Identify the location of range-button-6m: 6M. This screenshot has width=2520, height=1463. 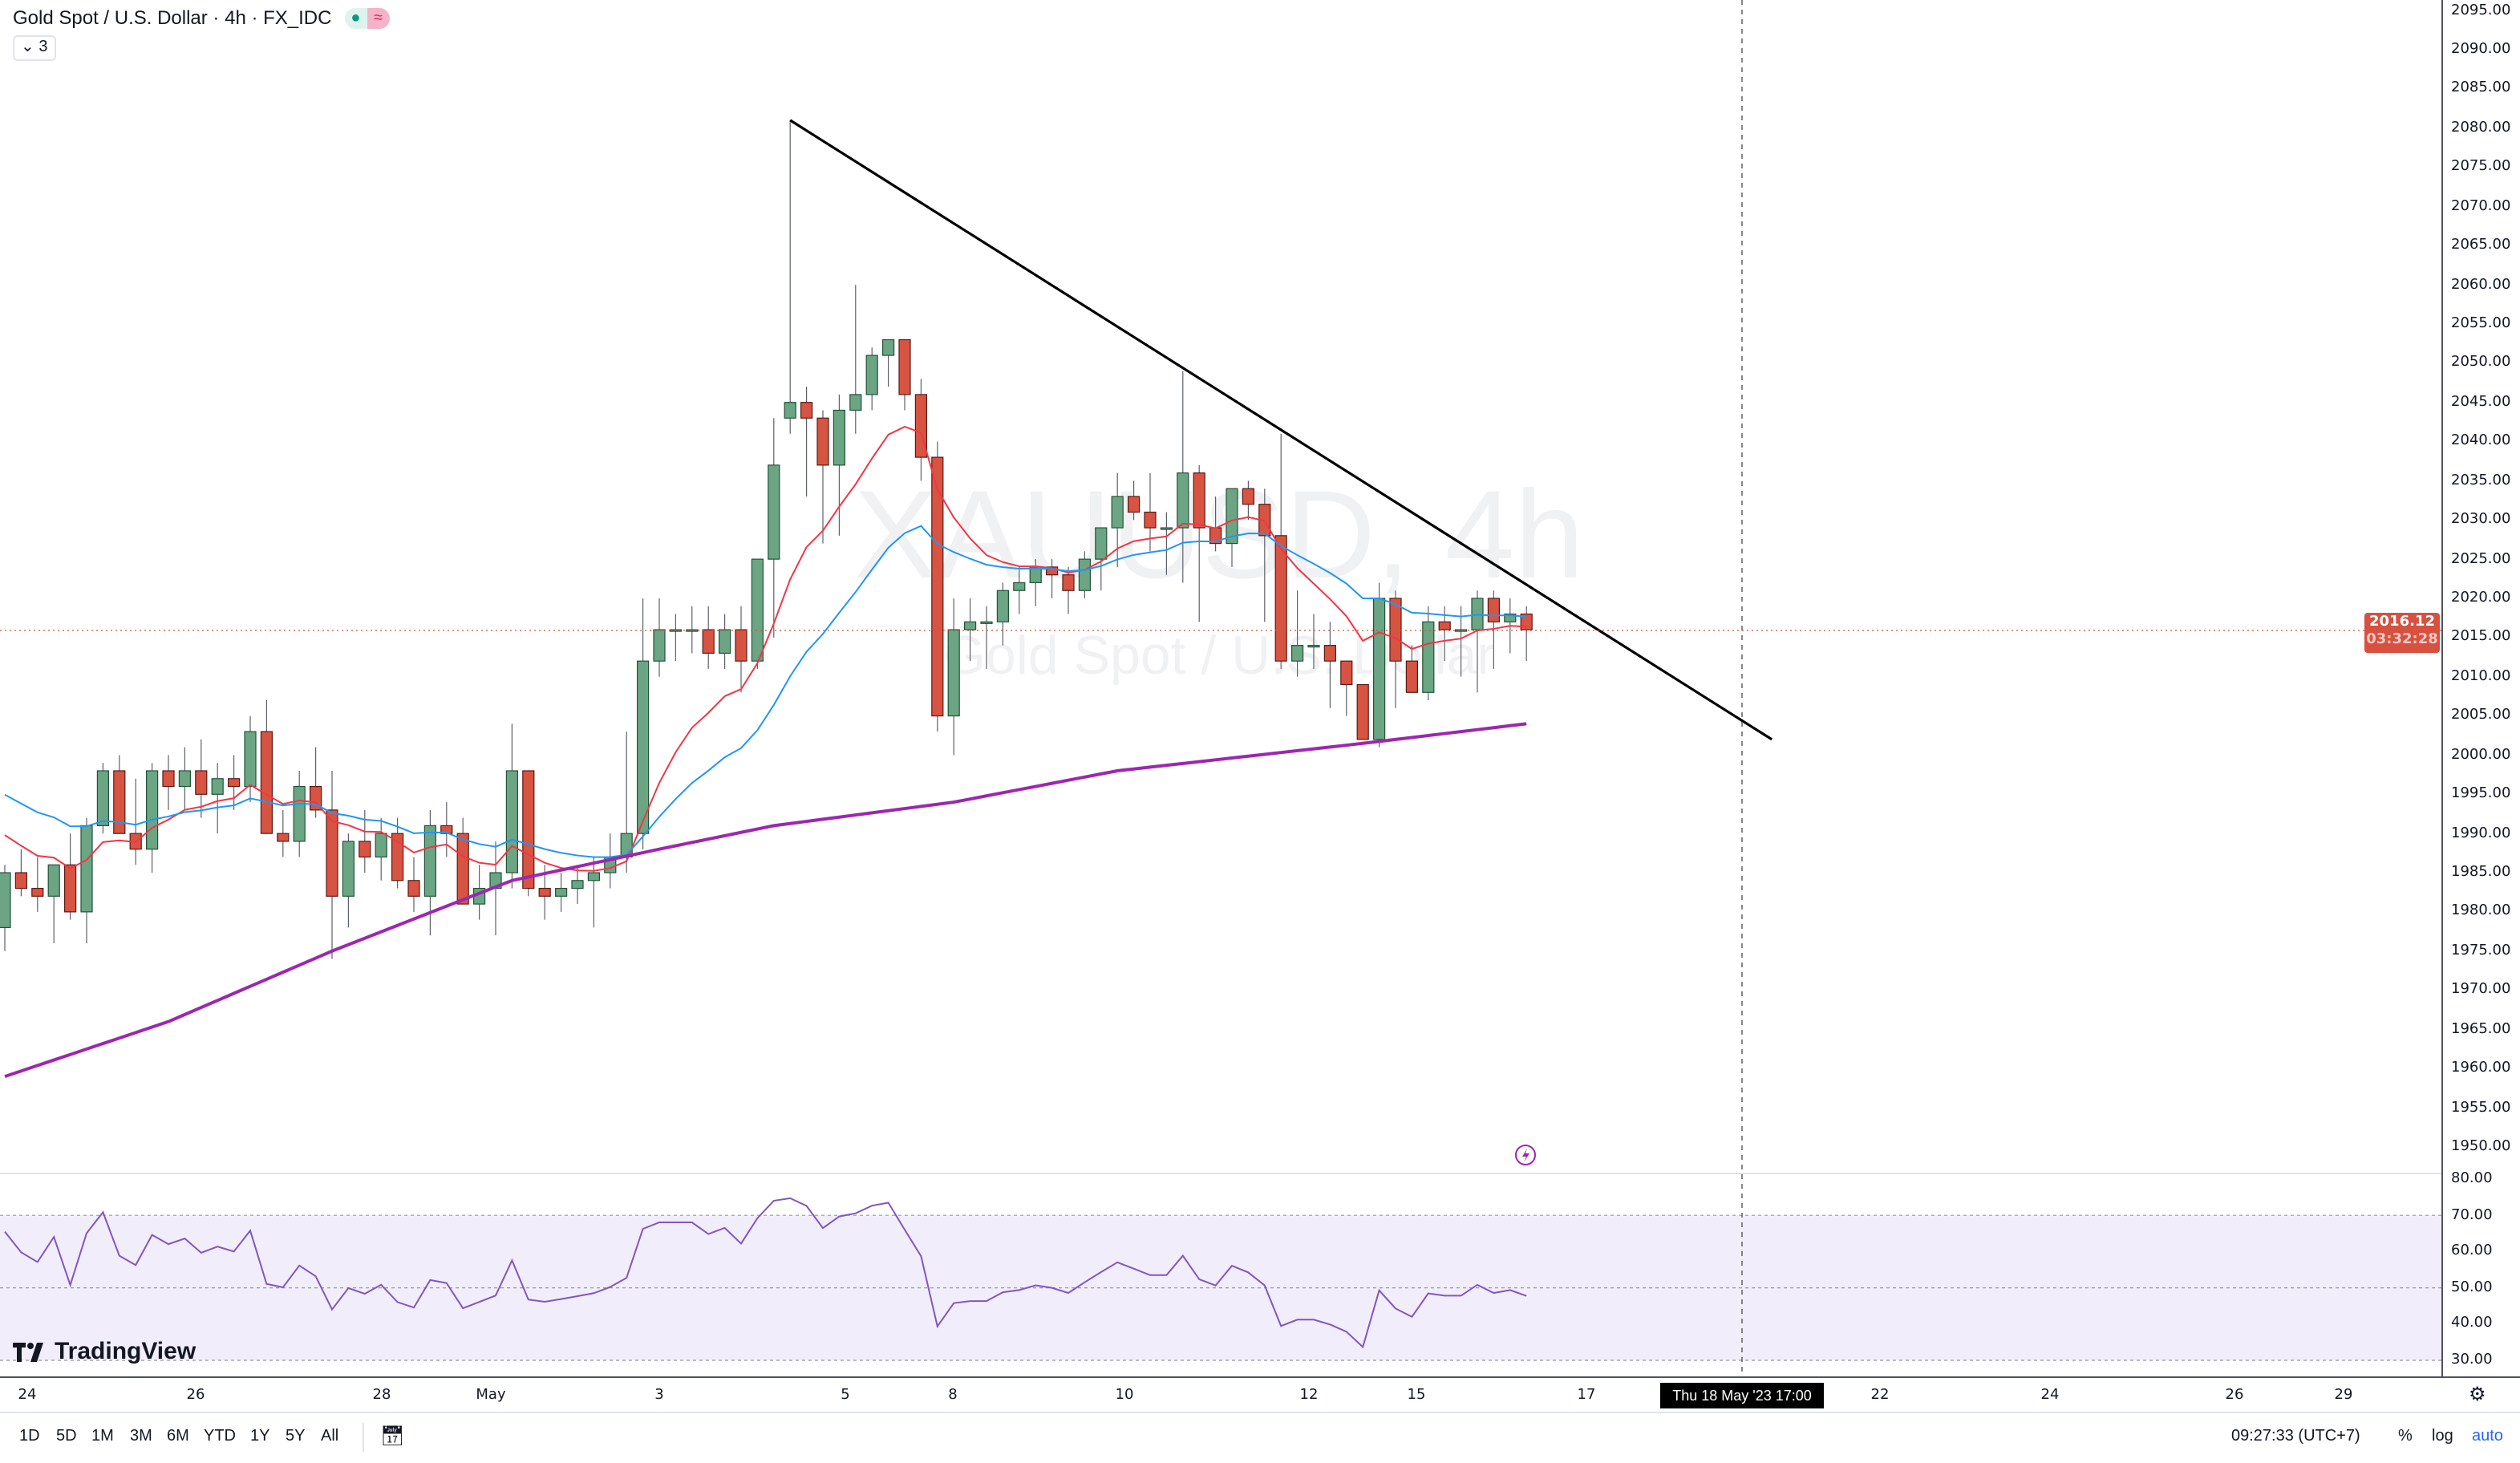
(178, 1436).